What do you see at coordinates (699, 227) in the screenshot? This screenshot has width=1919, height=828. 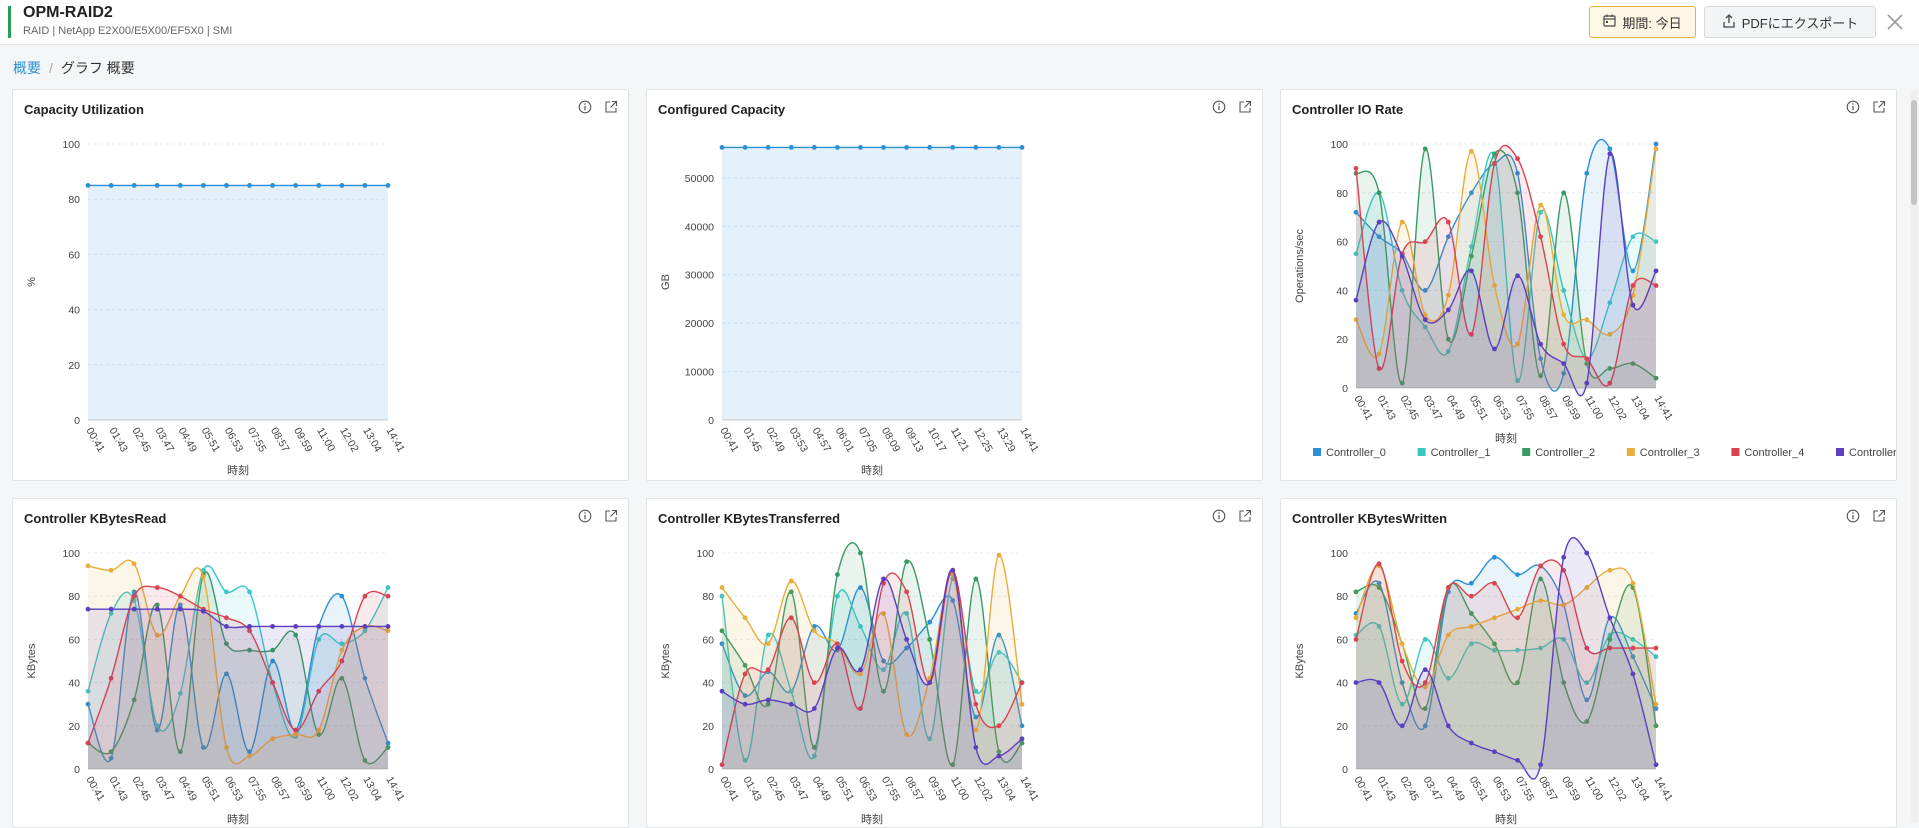 I see `y-tick-label: 40000` at bounding box center [699, 227].